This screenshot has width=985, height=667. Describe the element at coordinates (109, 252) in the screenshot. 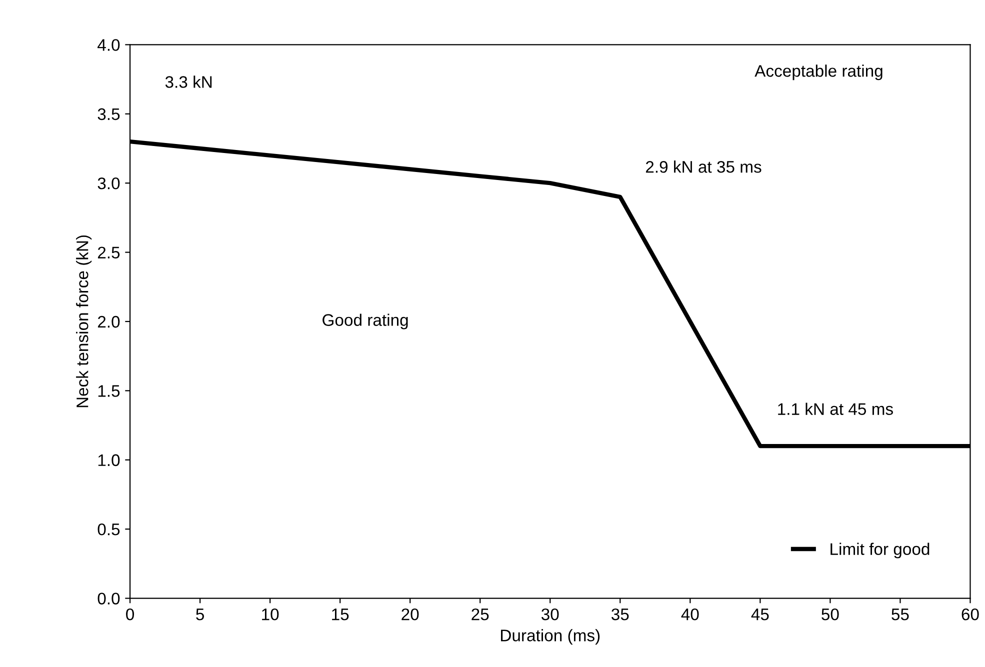

I see `y-tick-label: 2.5` at that location.